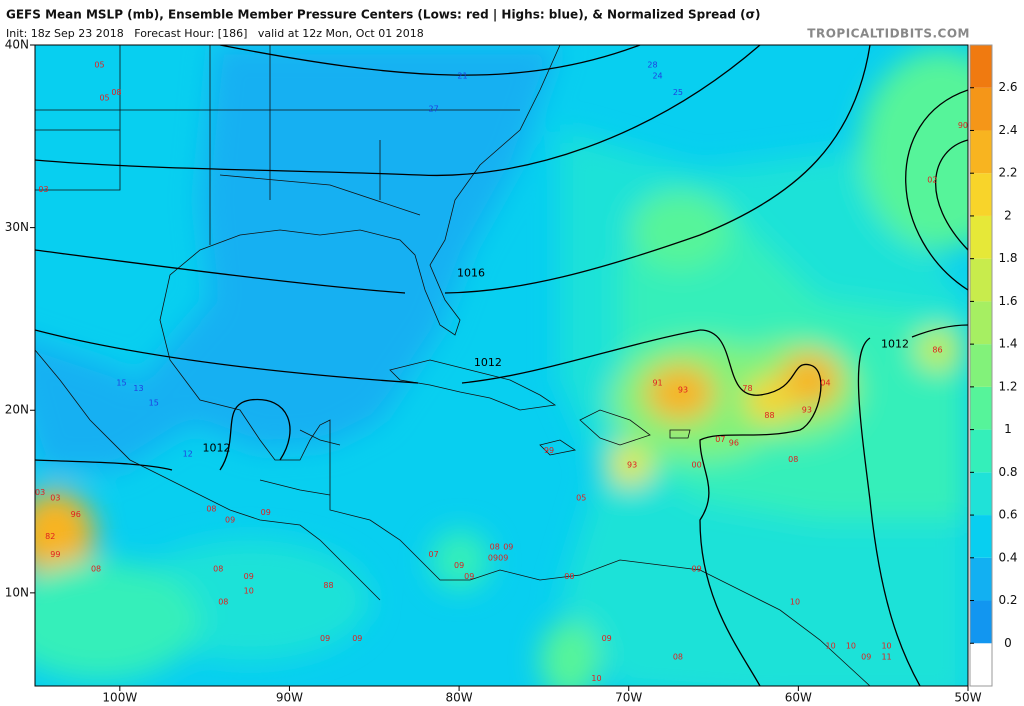 Image resolution: width=1024 pixels, height=706 pixels. What do you see at coordinates (652, 65) in the screenshot?
I see `high-center: 28` at bounding box center [652, 65].